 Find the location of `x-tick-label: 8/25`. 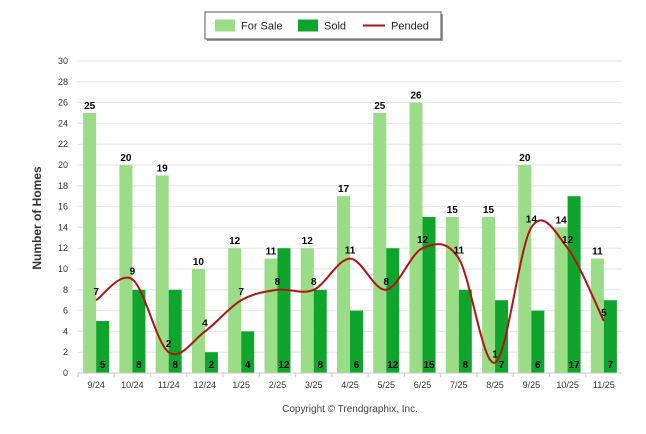

x-tick-label: 8/25 is located at coordinates (495, 385).